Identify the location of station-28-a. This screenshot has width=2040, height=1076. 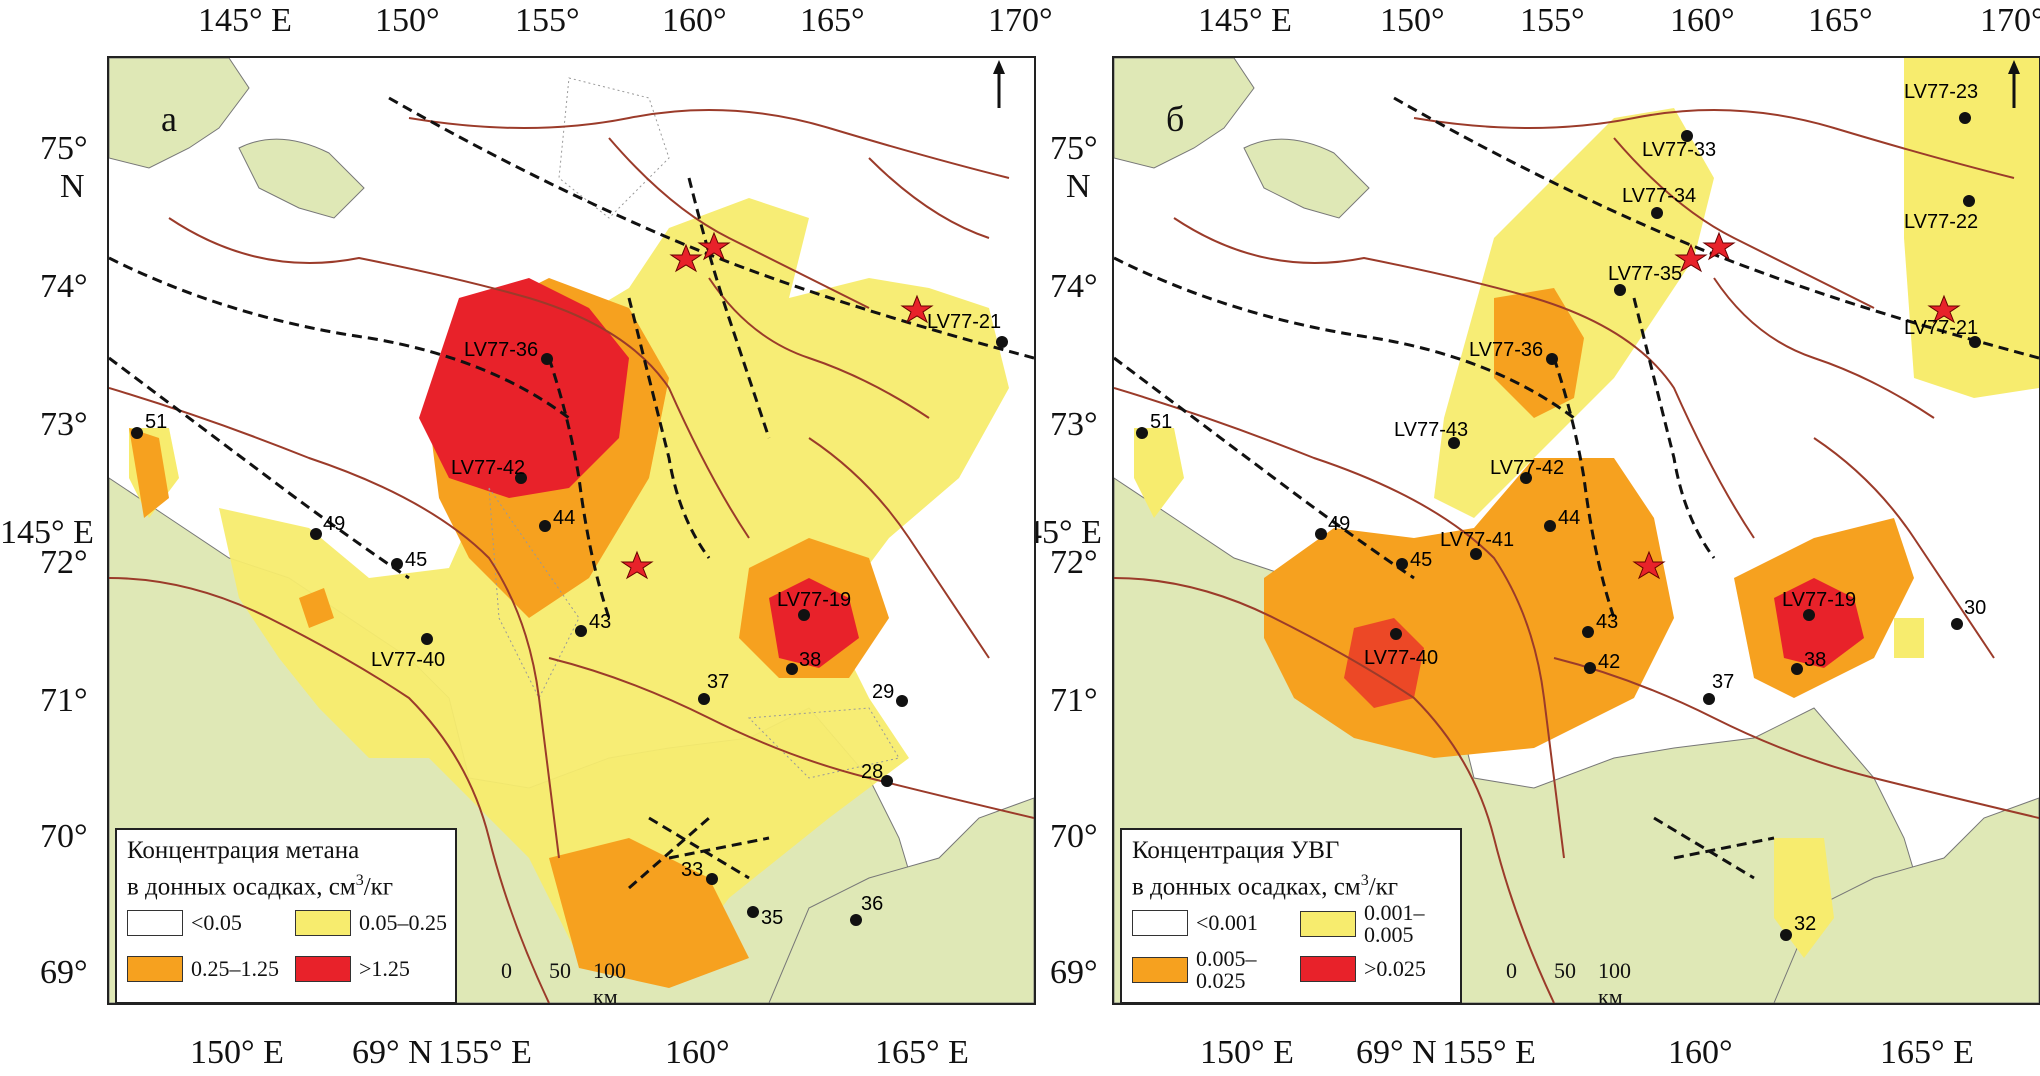
(887, 781).